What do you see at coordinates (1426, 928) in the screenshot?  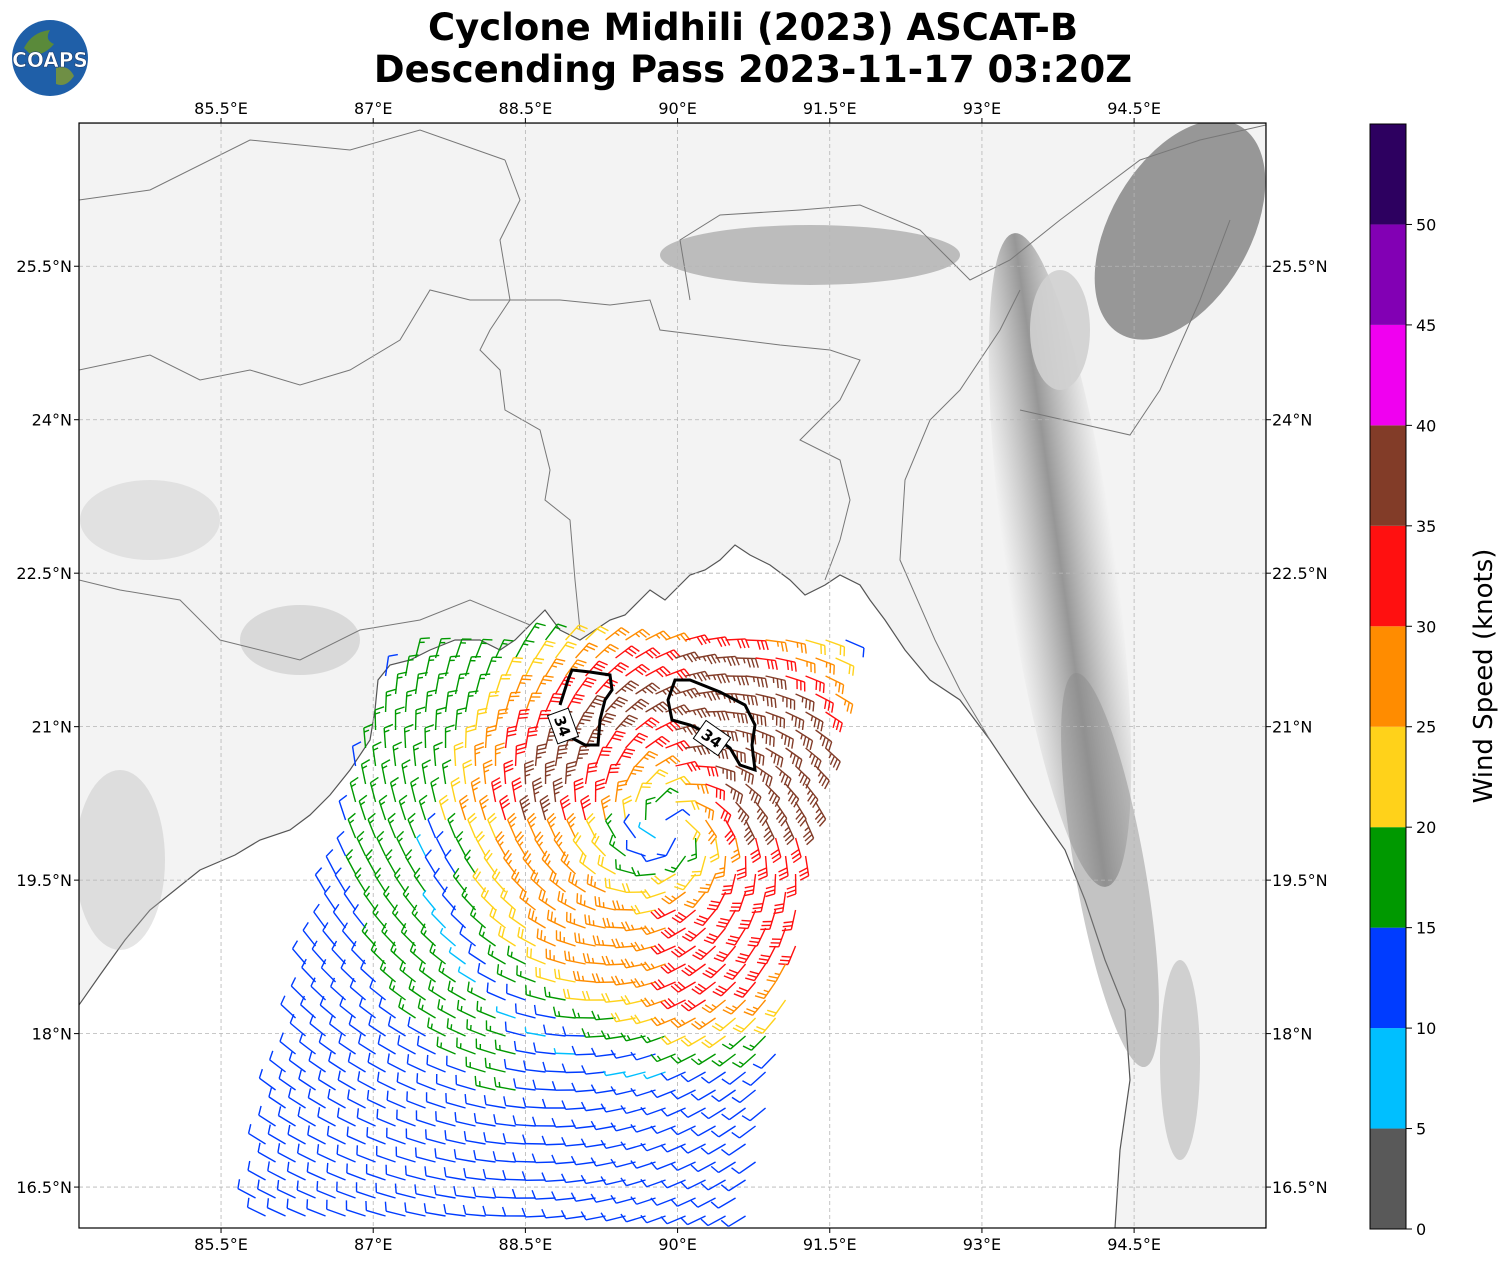 I see `colorbar-tick-15: 15` at bounding box center [1426, 928].